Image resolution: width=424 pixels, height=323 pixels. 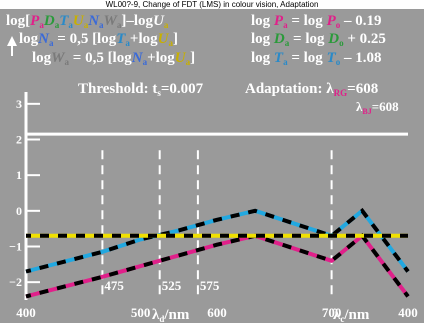 What do you see at coordinates (98, 39) in the screenshot?
I see `formula-line-2-left: logNa = 0,5 [logTa+logUa]` at bounding box center [98, 39].